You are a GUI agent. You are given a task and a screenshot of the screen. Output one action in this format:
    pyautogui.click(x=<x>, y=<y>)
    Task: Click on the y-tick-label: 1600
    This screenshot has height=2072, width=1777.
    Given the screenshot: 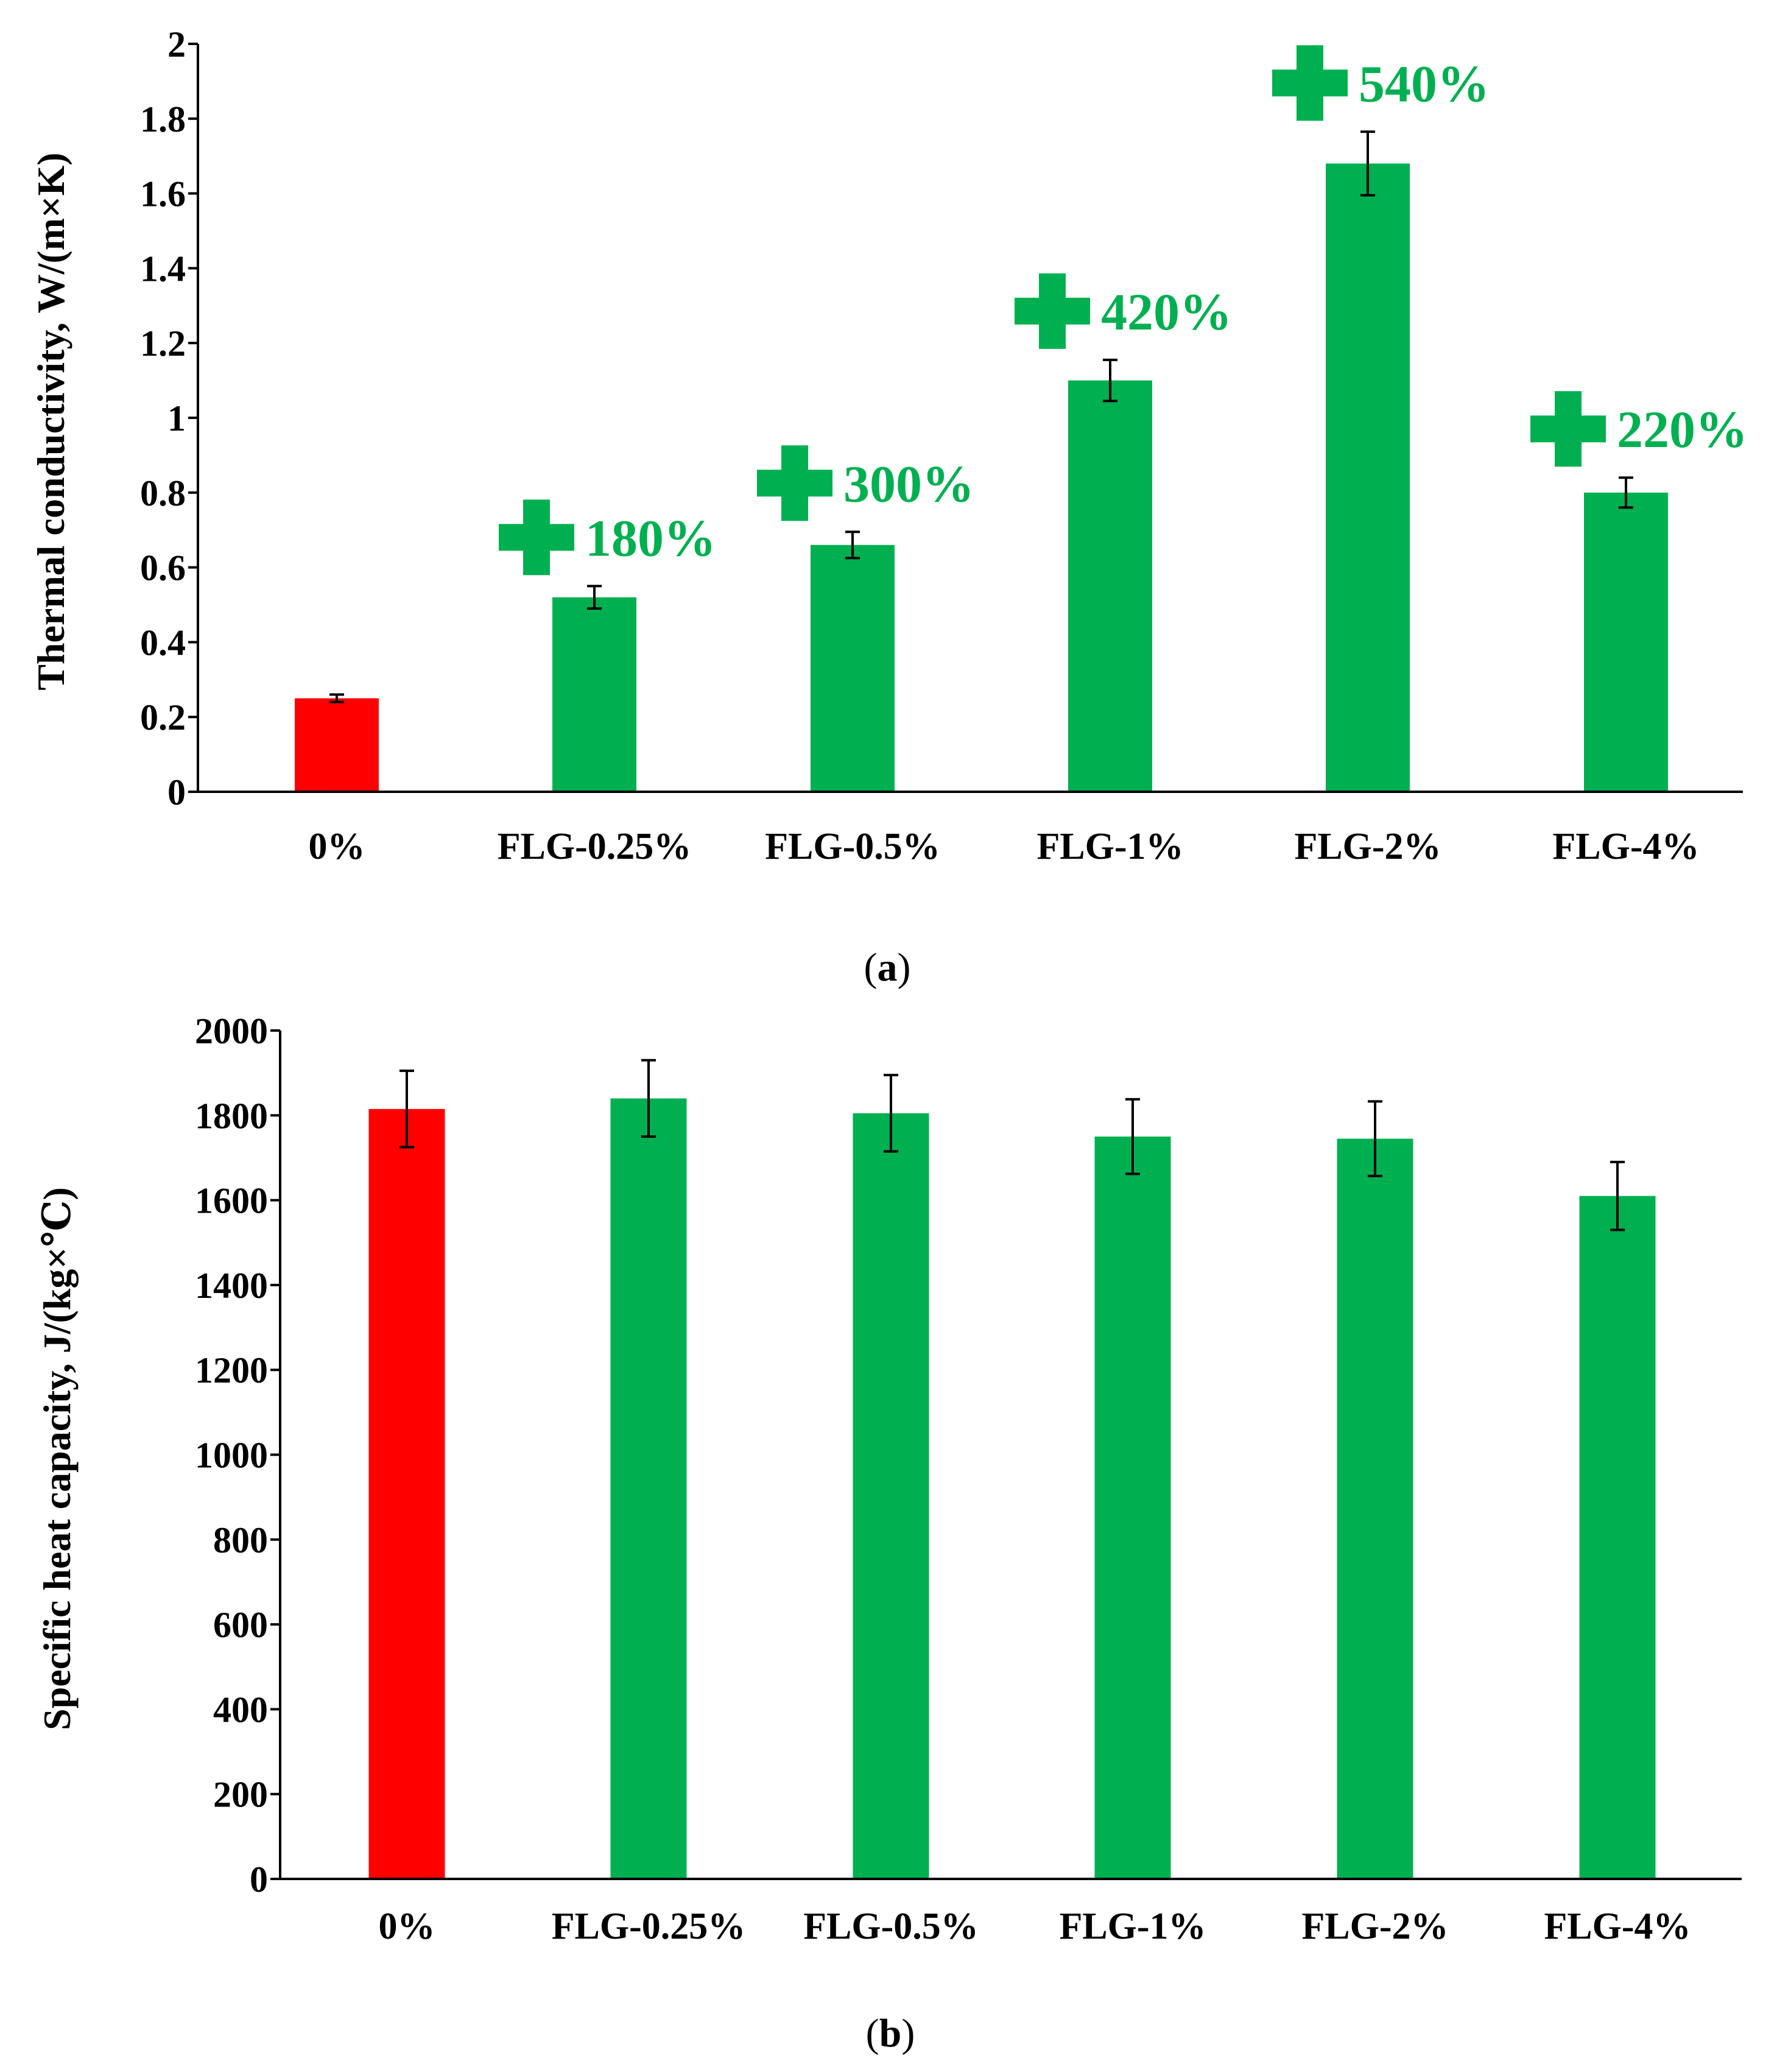 What is the action you would take?
    pyautogui.click(x=231, y=1201)
    